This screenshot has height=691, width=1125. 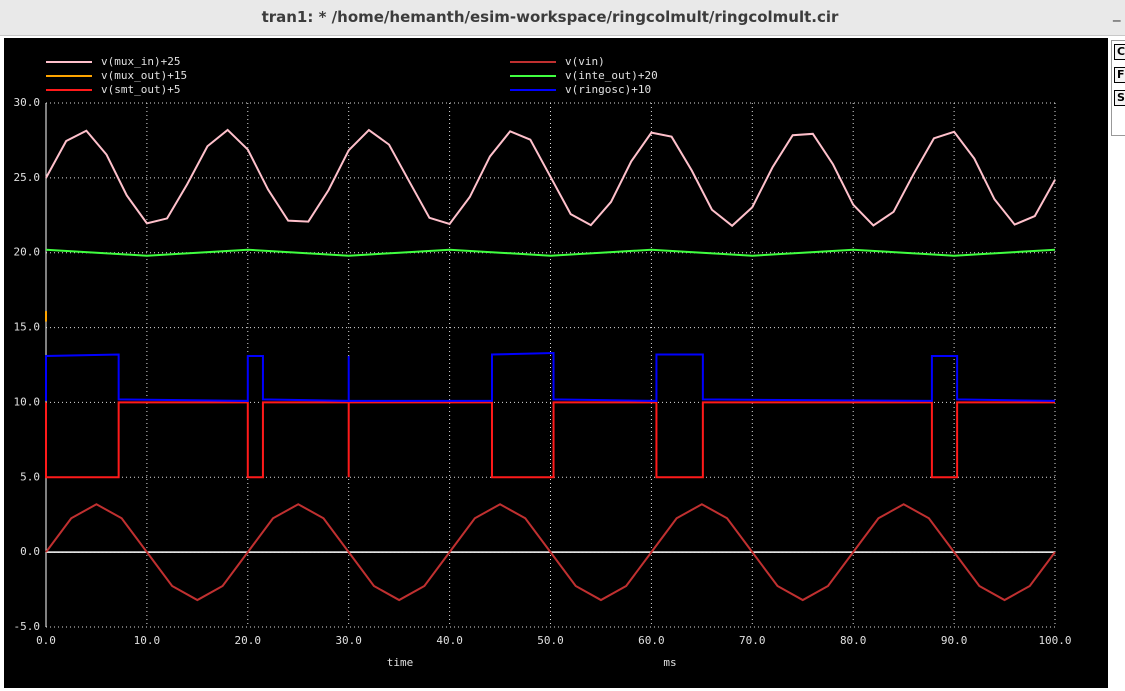 I want to click on legend-label: v(mux_out)+15, so click(x=144, y=75).